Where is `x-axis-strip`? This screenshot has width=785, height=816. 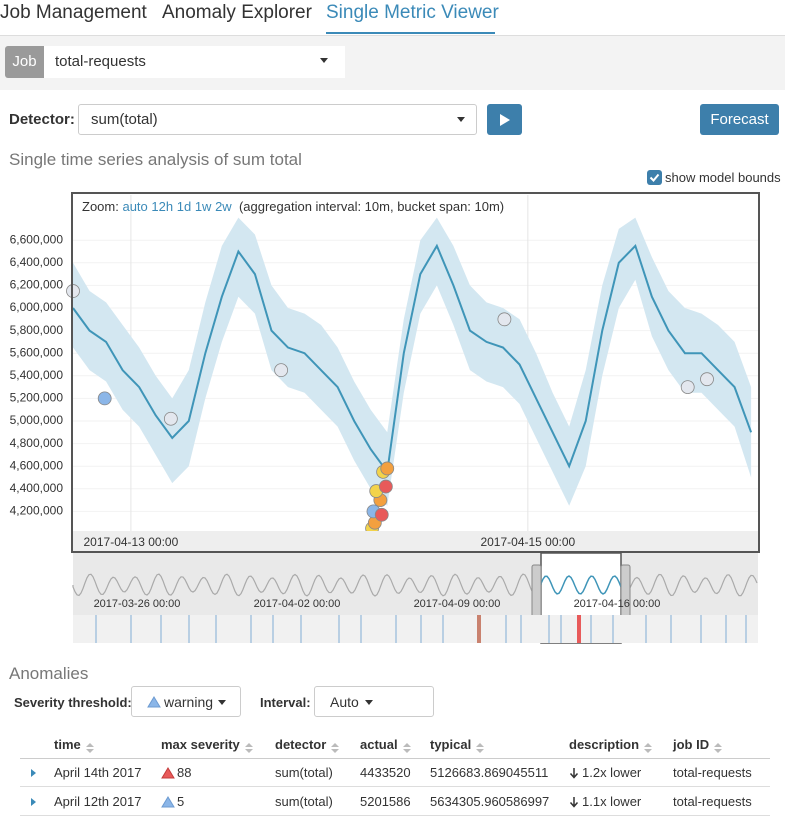 x-axis-strip is located at coordinates (415, 541).